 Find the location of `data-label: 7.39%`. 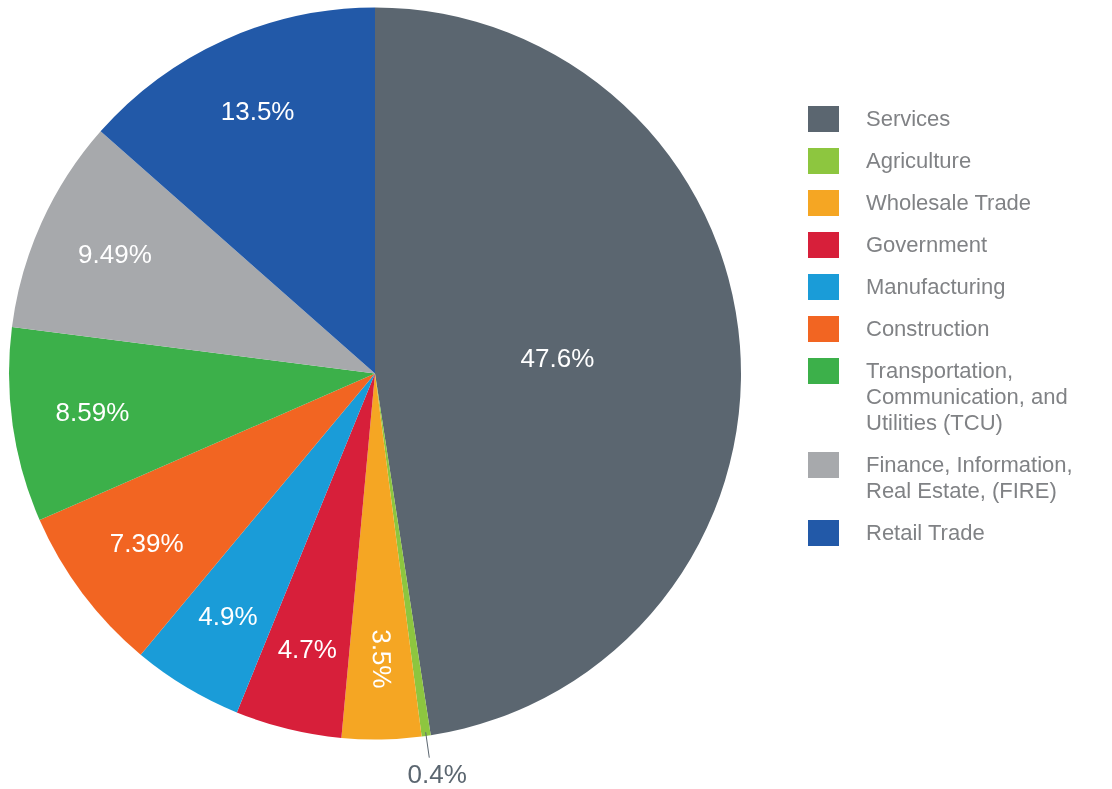

data-label: 7.39% is located at coordinates (146, 543).